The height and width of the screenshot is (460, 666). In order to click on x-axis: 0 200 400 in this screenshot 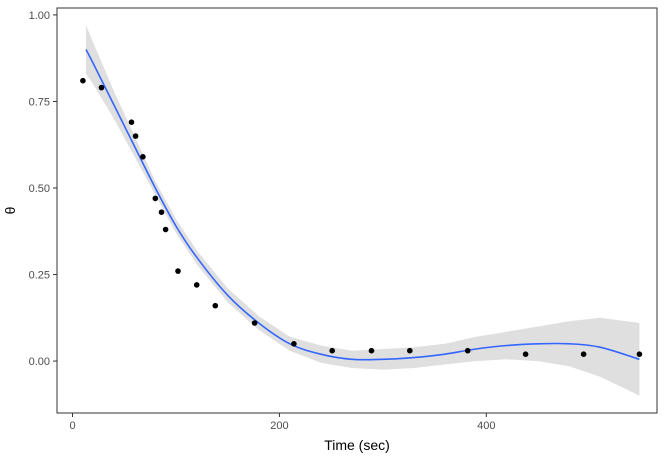, I will do `click(282, 422)`.